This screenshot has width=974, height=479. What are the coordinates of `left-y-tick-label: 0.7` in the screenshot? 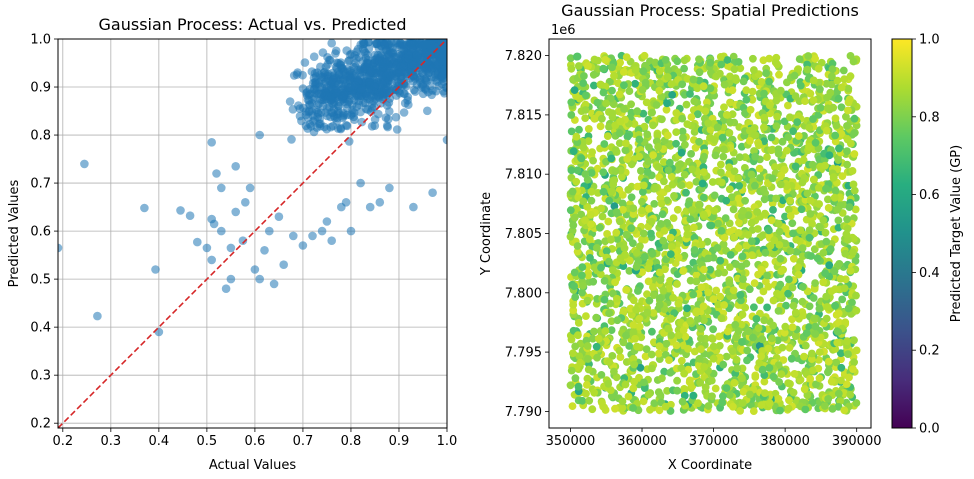 It's located at (40, 184).